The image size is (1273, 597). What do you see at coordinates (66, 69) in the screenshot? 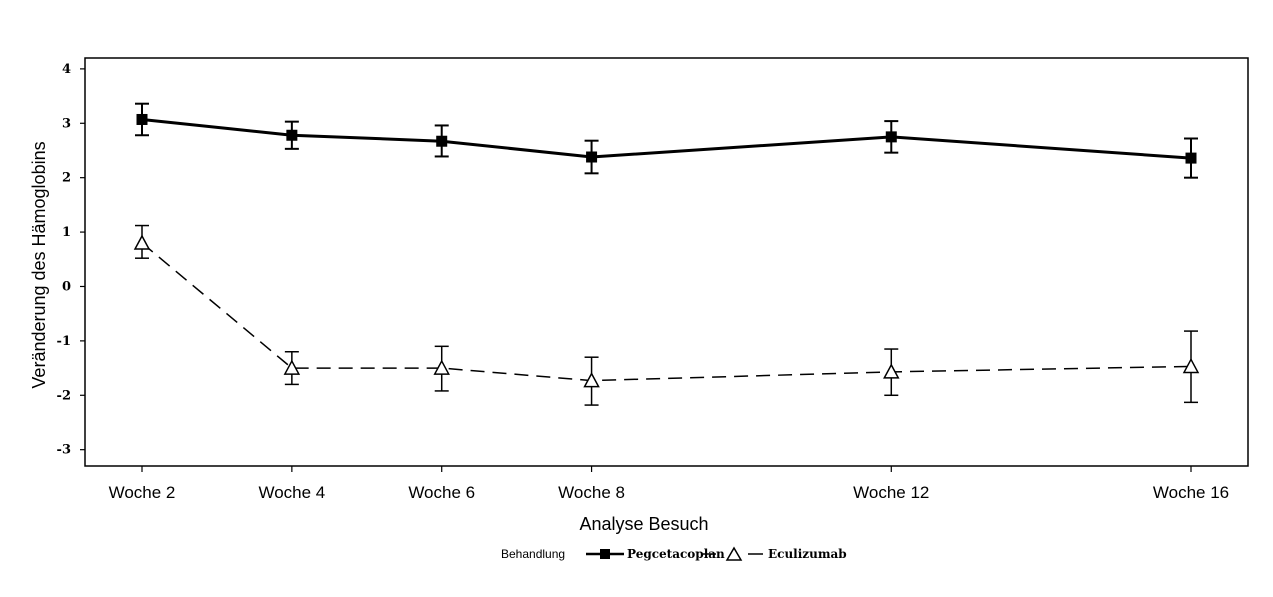
I see `y-tick-label: 4` at bounding box center [66, 69].